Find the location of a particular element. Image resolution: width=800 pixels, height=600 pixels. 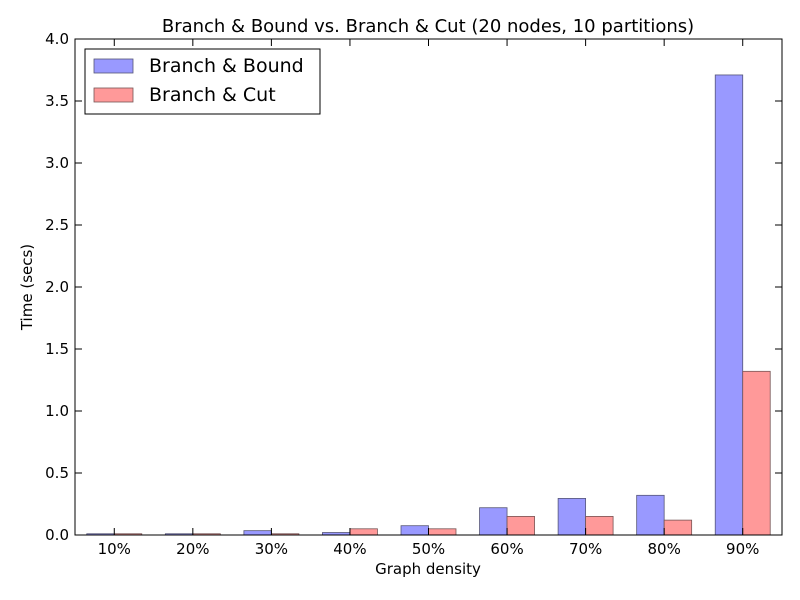

bar-branch-cut-70pct is located at coordinates (599, 526).